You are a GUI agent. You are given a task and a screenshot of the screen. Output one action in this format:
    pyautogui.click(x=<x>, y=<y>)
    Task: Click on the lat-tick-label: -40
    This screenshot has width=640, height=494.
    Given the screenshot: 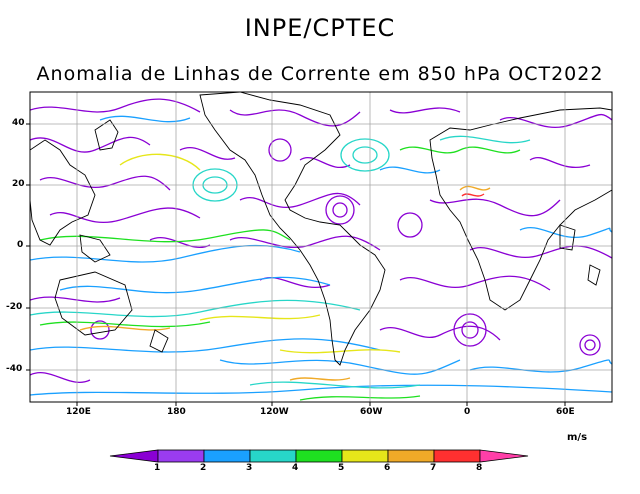 What is the action you would take?
    pyautogui.click(x=14, y=369)
    